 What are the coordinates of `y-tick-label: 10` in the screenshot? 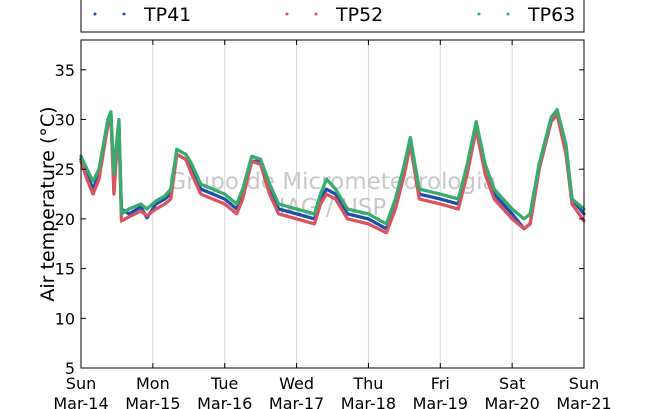 It's located at (65, 318).